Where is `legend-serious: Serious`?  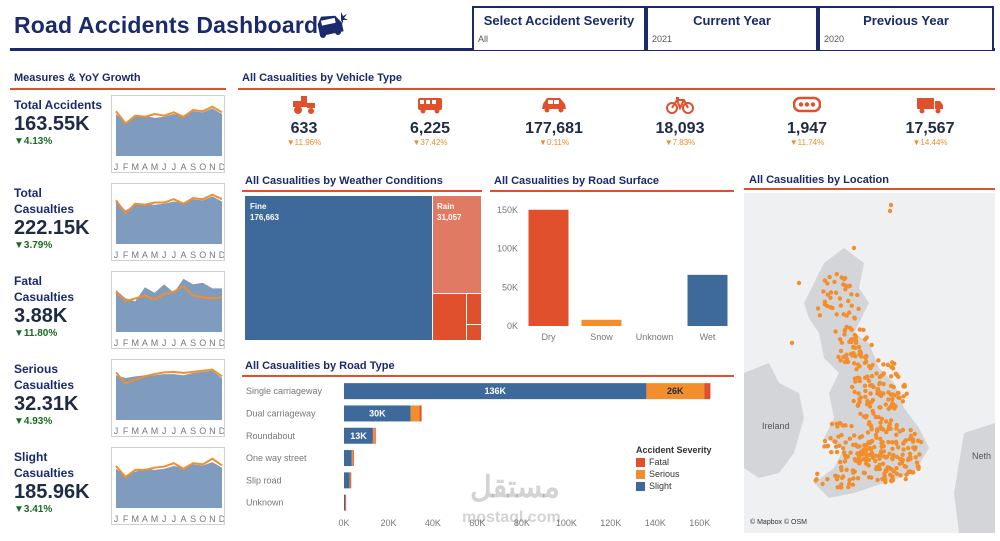
legend-serious: Serious is located at coordinates (674, 474).